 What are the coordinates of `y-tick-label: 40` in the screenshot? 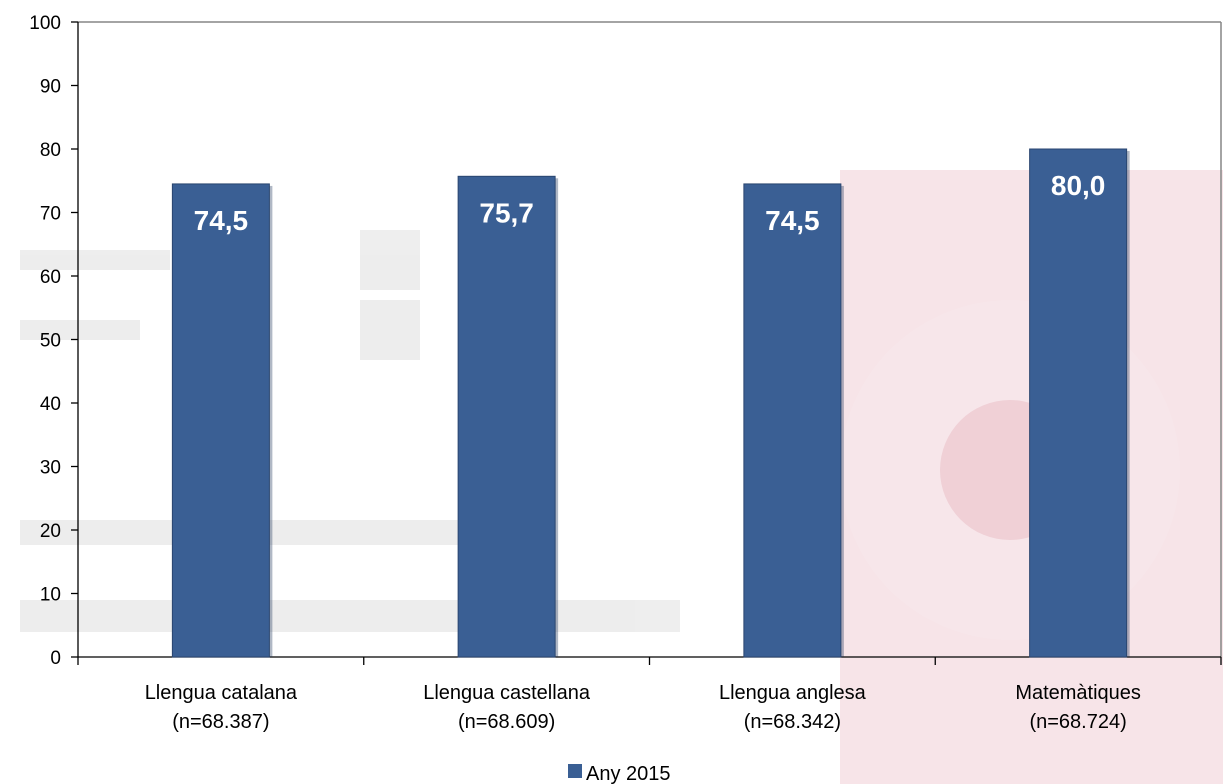 It's located at (50, 404).